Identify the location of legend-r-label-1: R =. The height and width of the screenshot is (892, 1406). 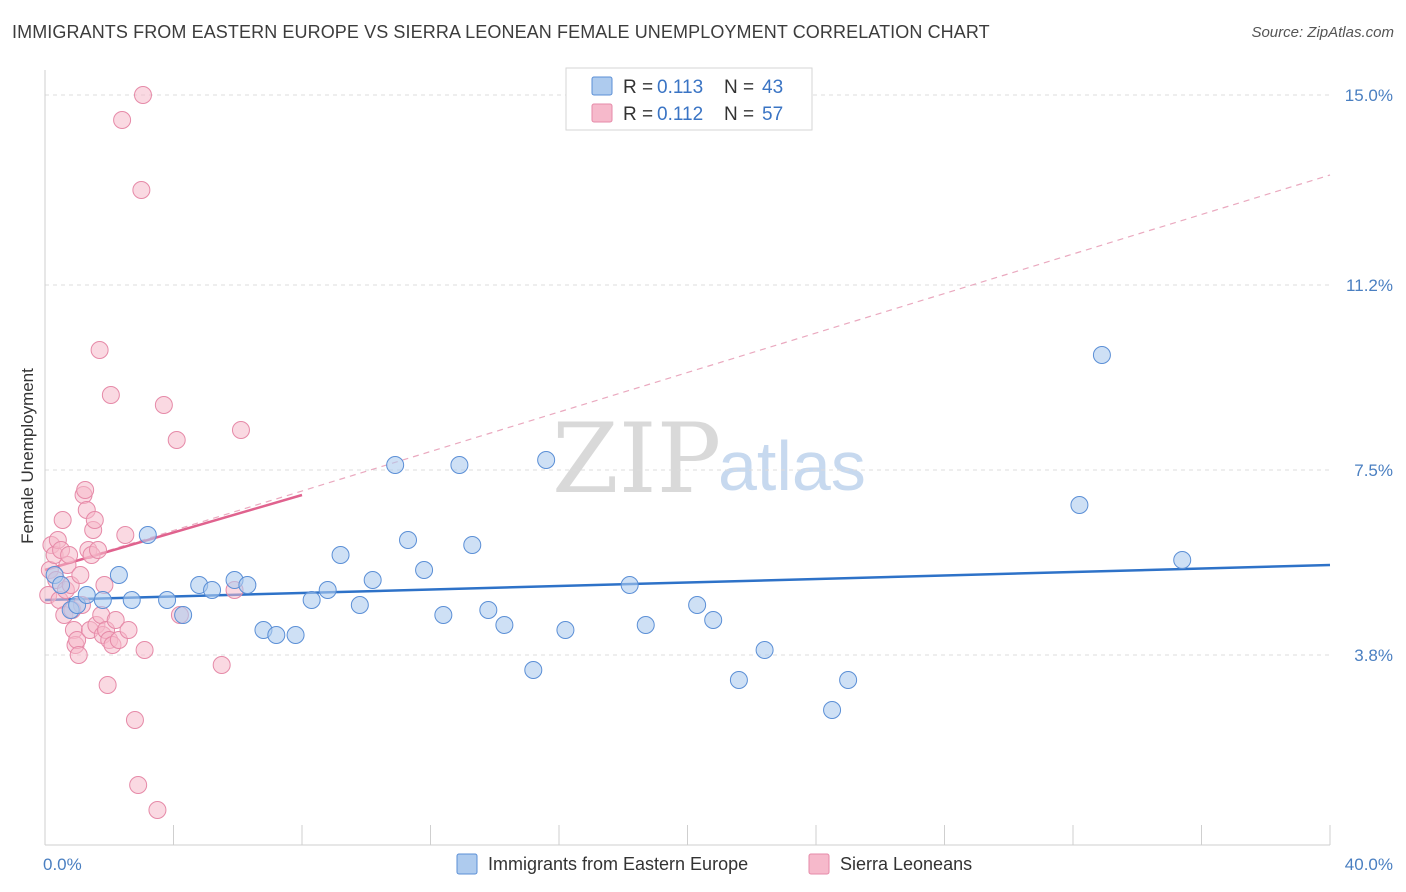
(638, 87).